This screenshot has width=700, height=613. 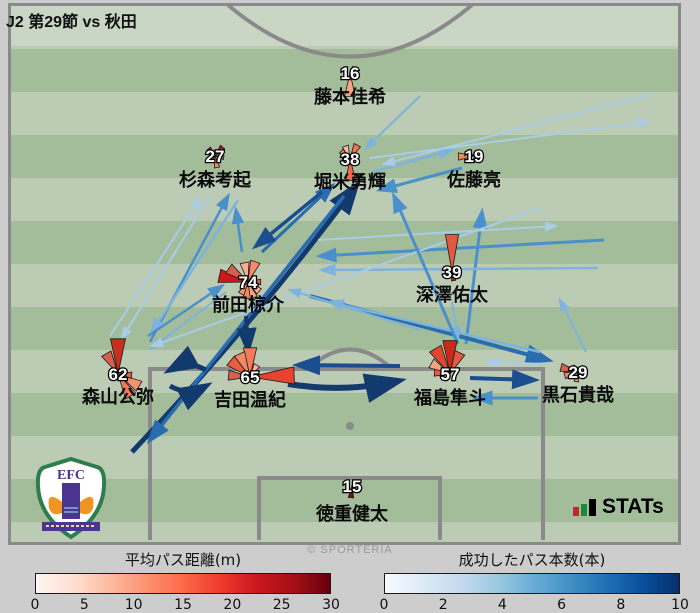 What do you see at coordinates (331, 605) in the screenshot?
I see `tick-label: 30` at bounding box center [331, 605].